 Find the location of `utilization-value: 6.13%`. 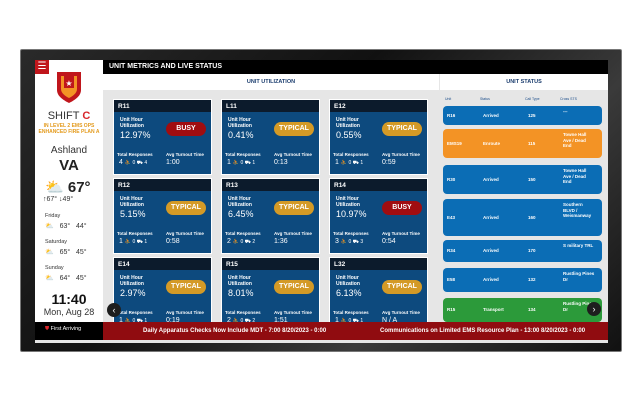

utilization-value: 6.13% is located at coordinates (349, 293).